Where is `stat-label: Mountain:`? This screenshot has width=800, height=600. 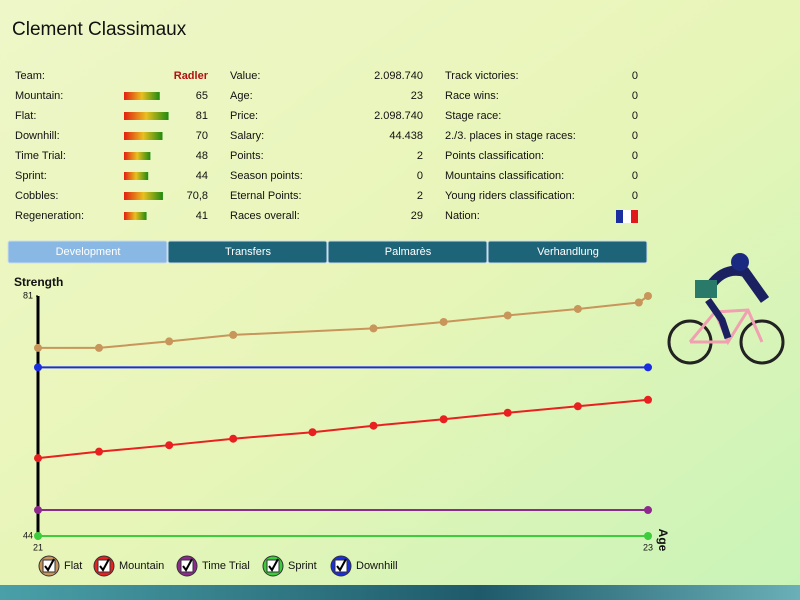
stat-label: Mountain: is located at coordinates (39, 96).